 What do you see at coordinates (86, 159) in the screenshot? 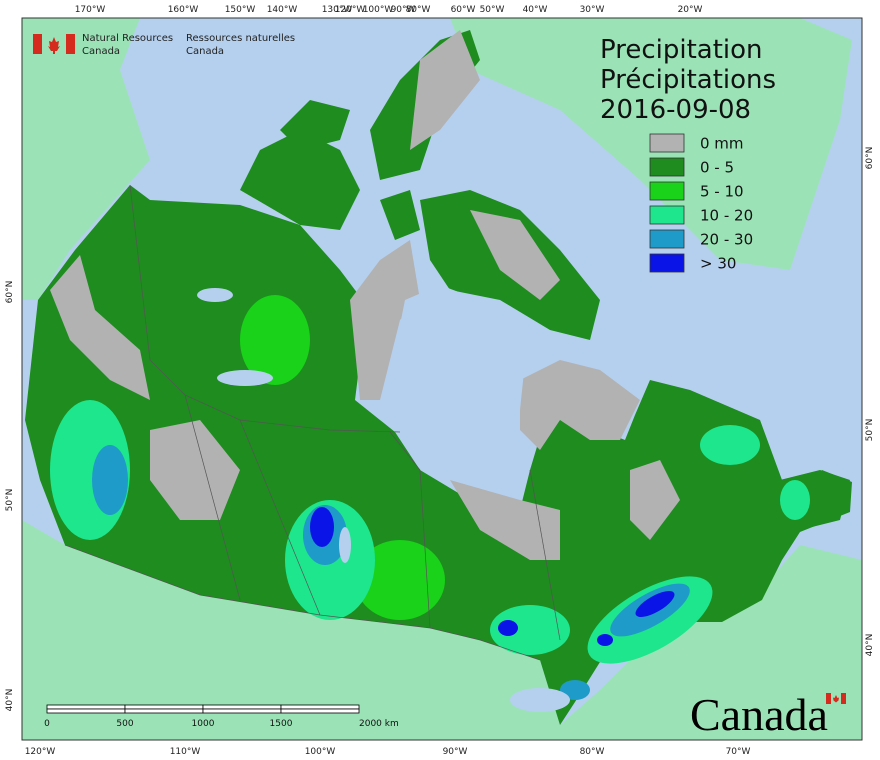
I see `alaska` at bounding box center [86, 159].